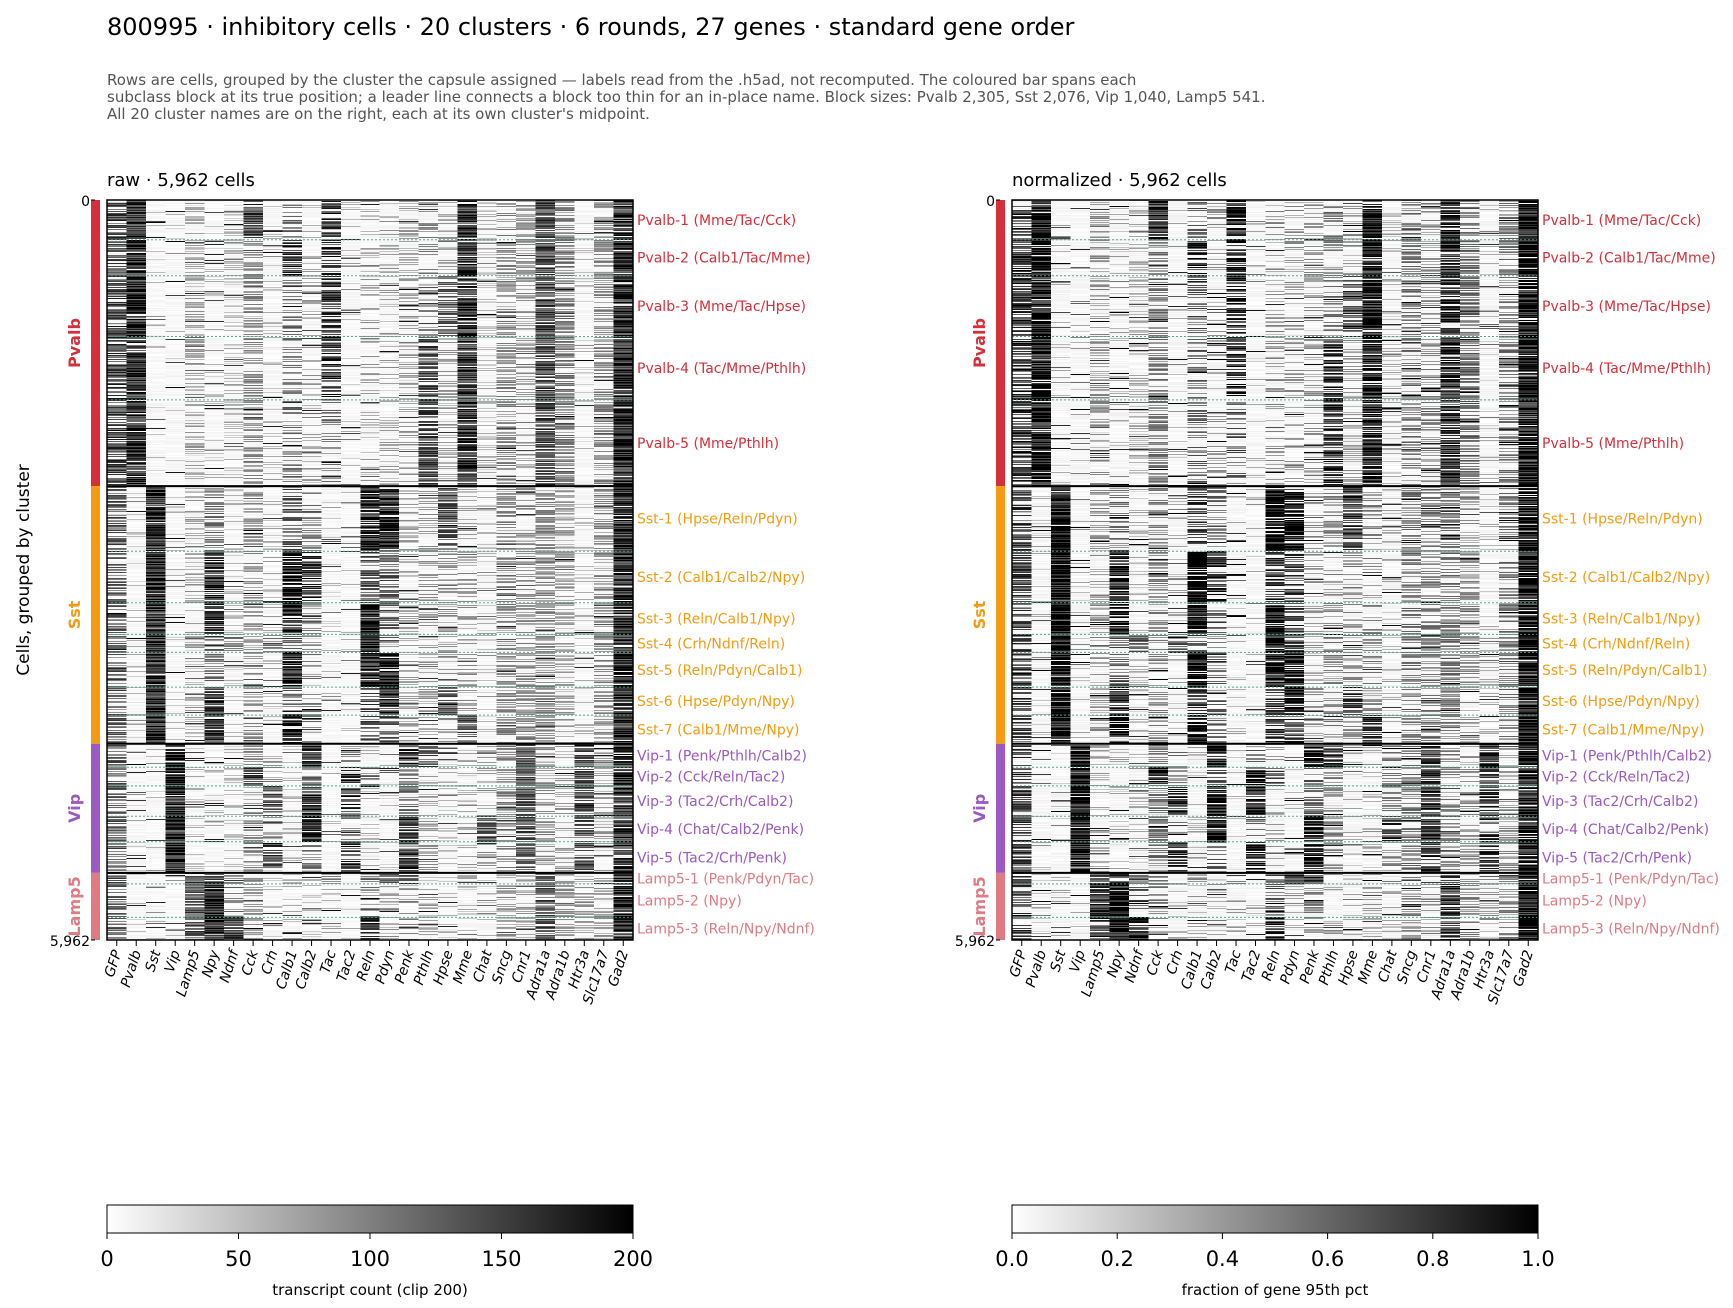  What do you see at coordinates (1222, 1259) in the screenshot?
I see `colorbar-tick-label: 0.4` at bounding box center [1222, 1259].